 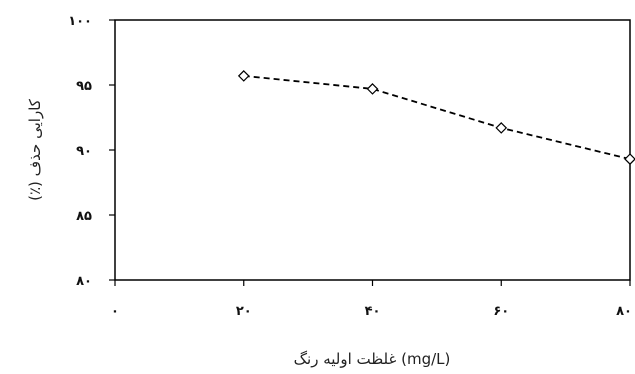 I want to click on x-tick-label: ۰, so click(x=115, y=311).